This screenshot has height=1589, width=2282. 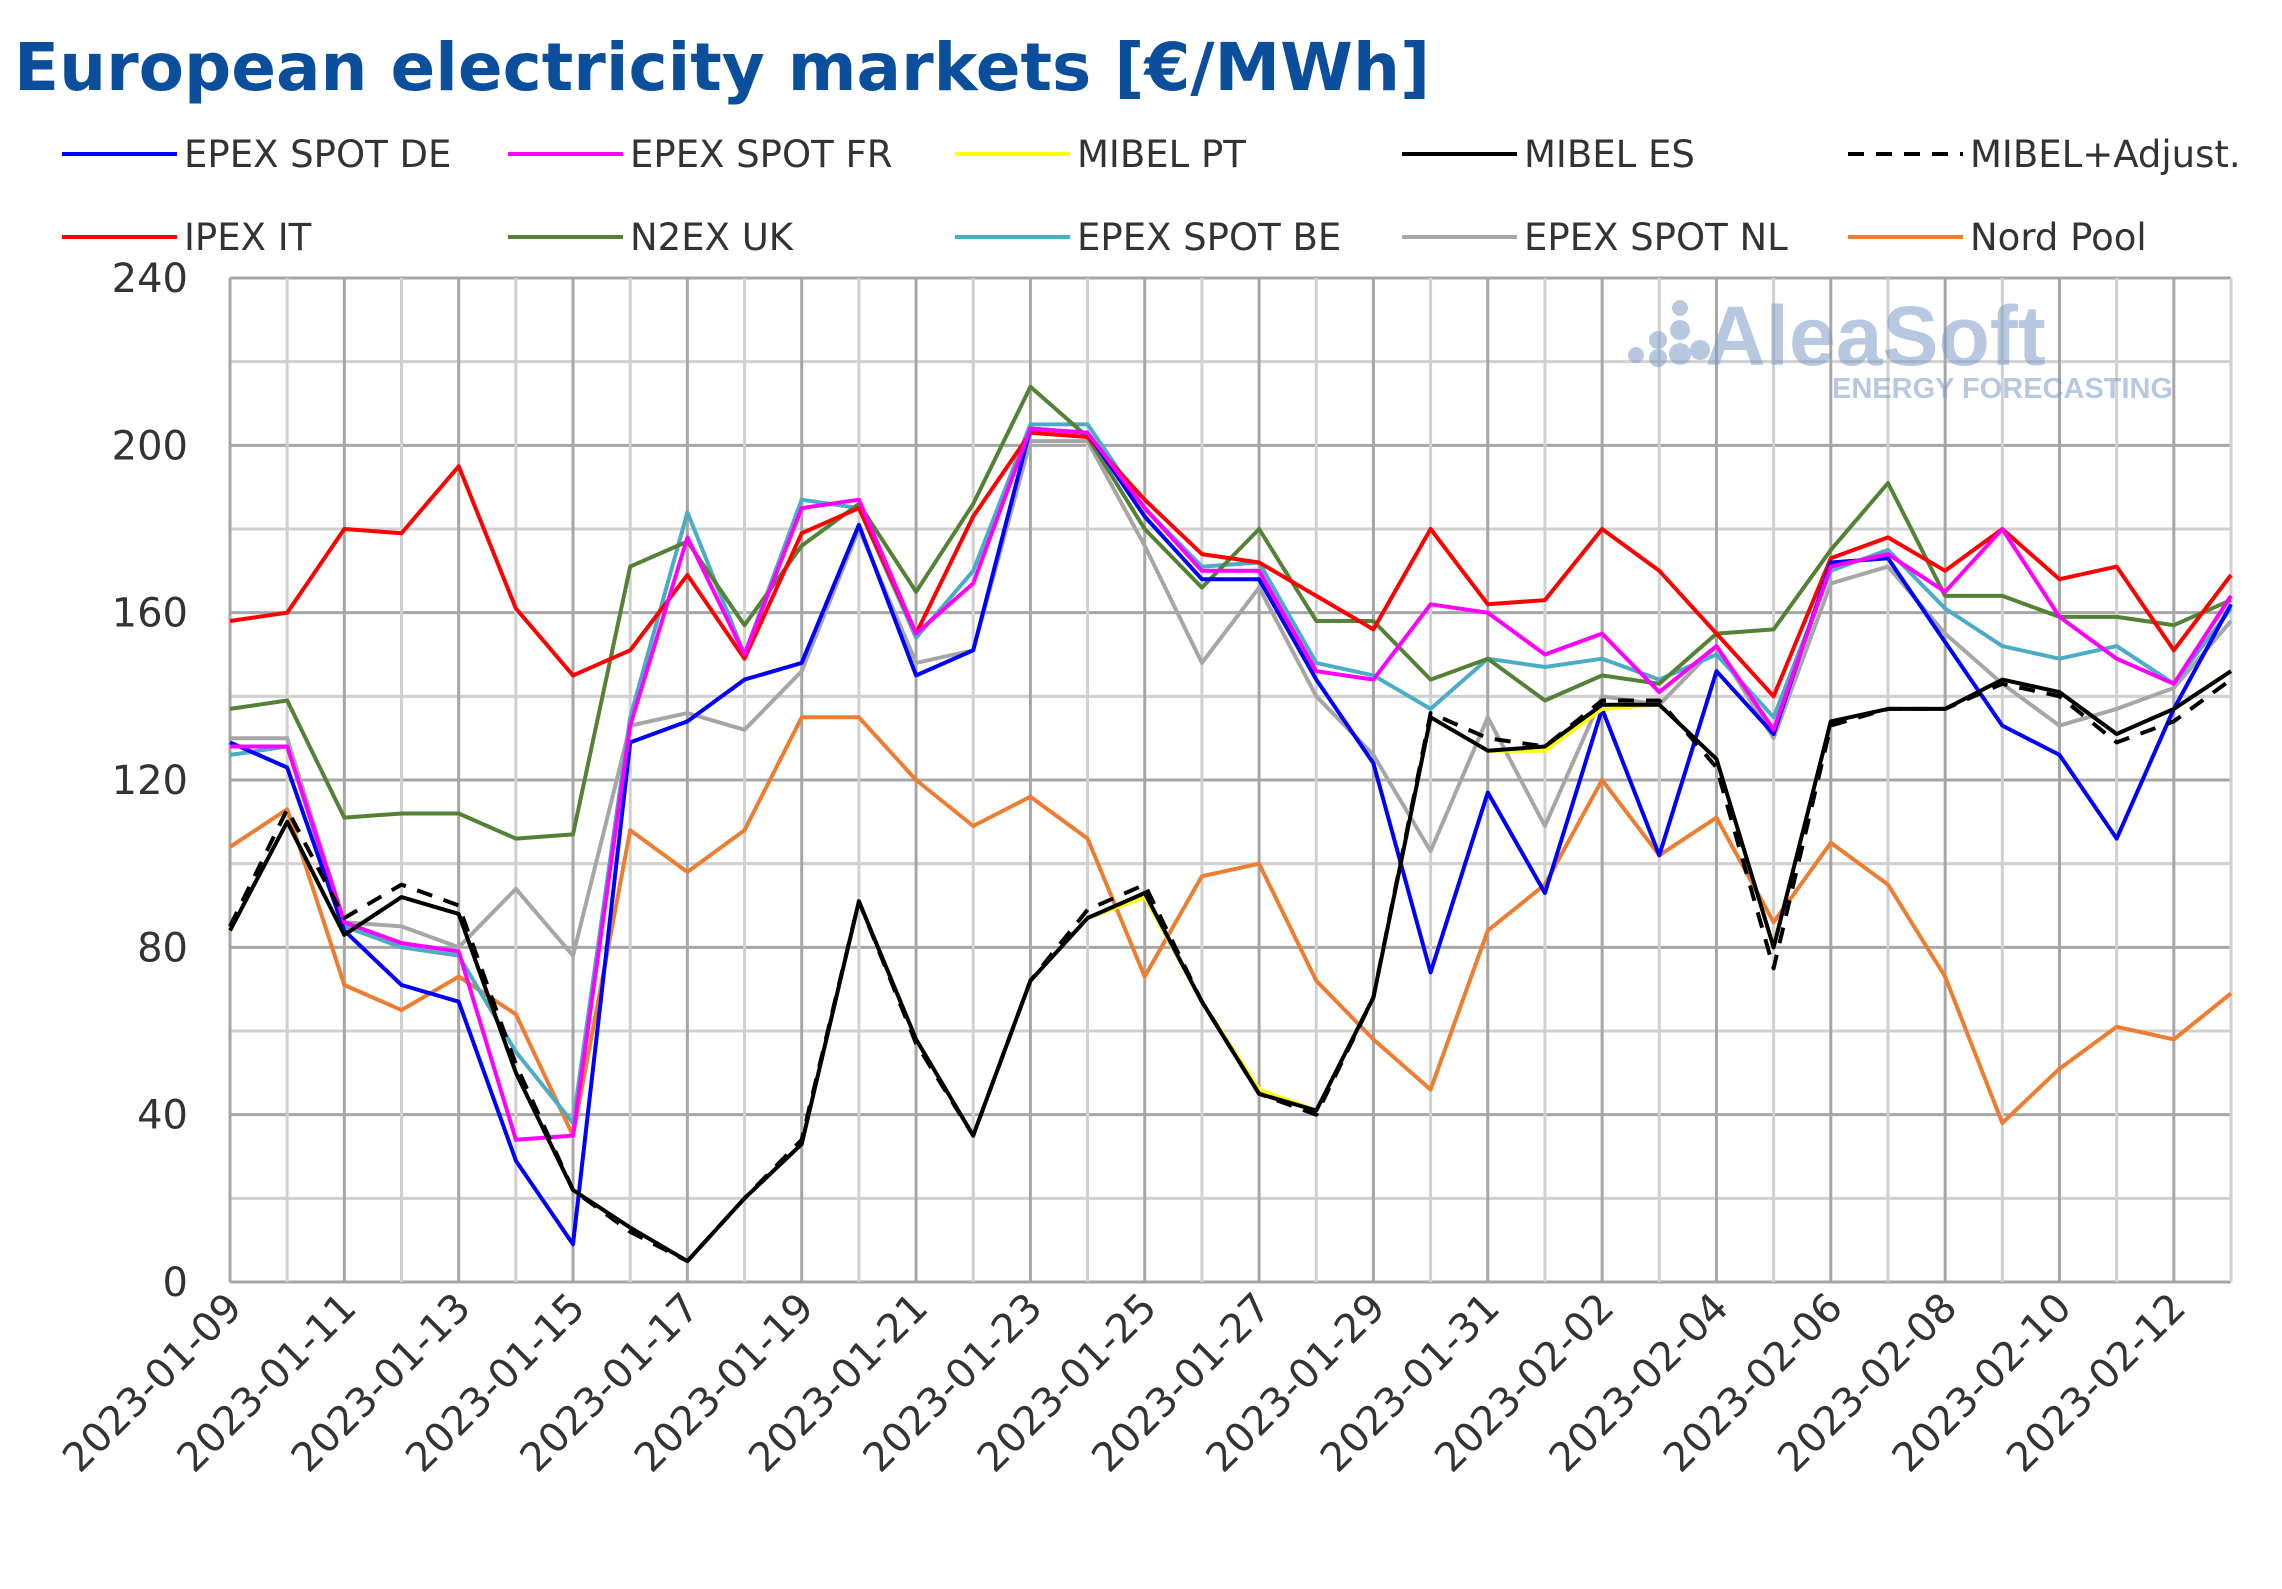 I want to click on legend-label: EPEX SPOT DE, so click(x=317, y=154).